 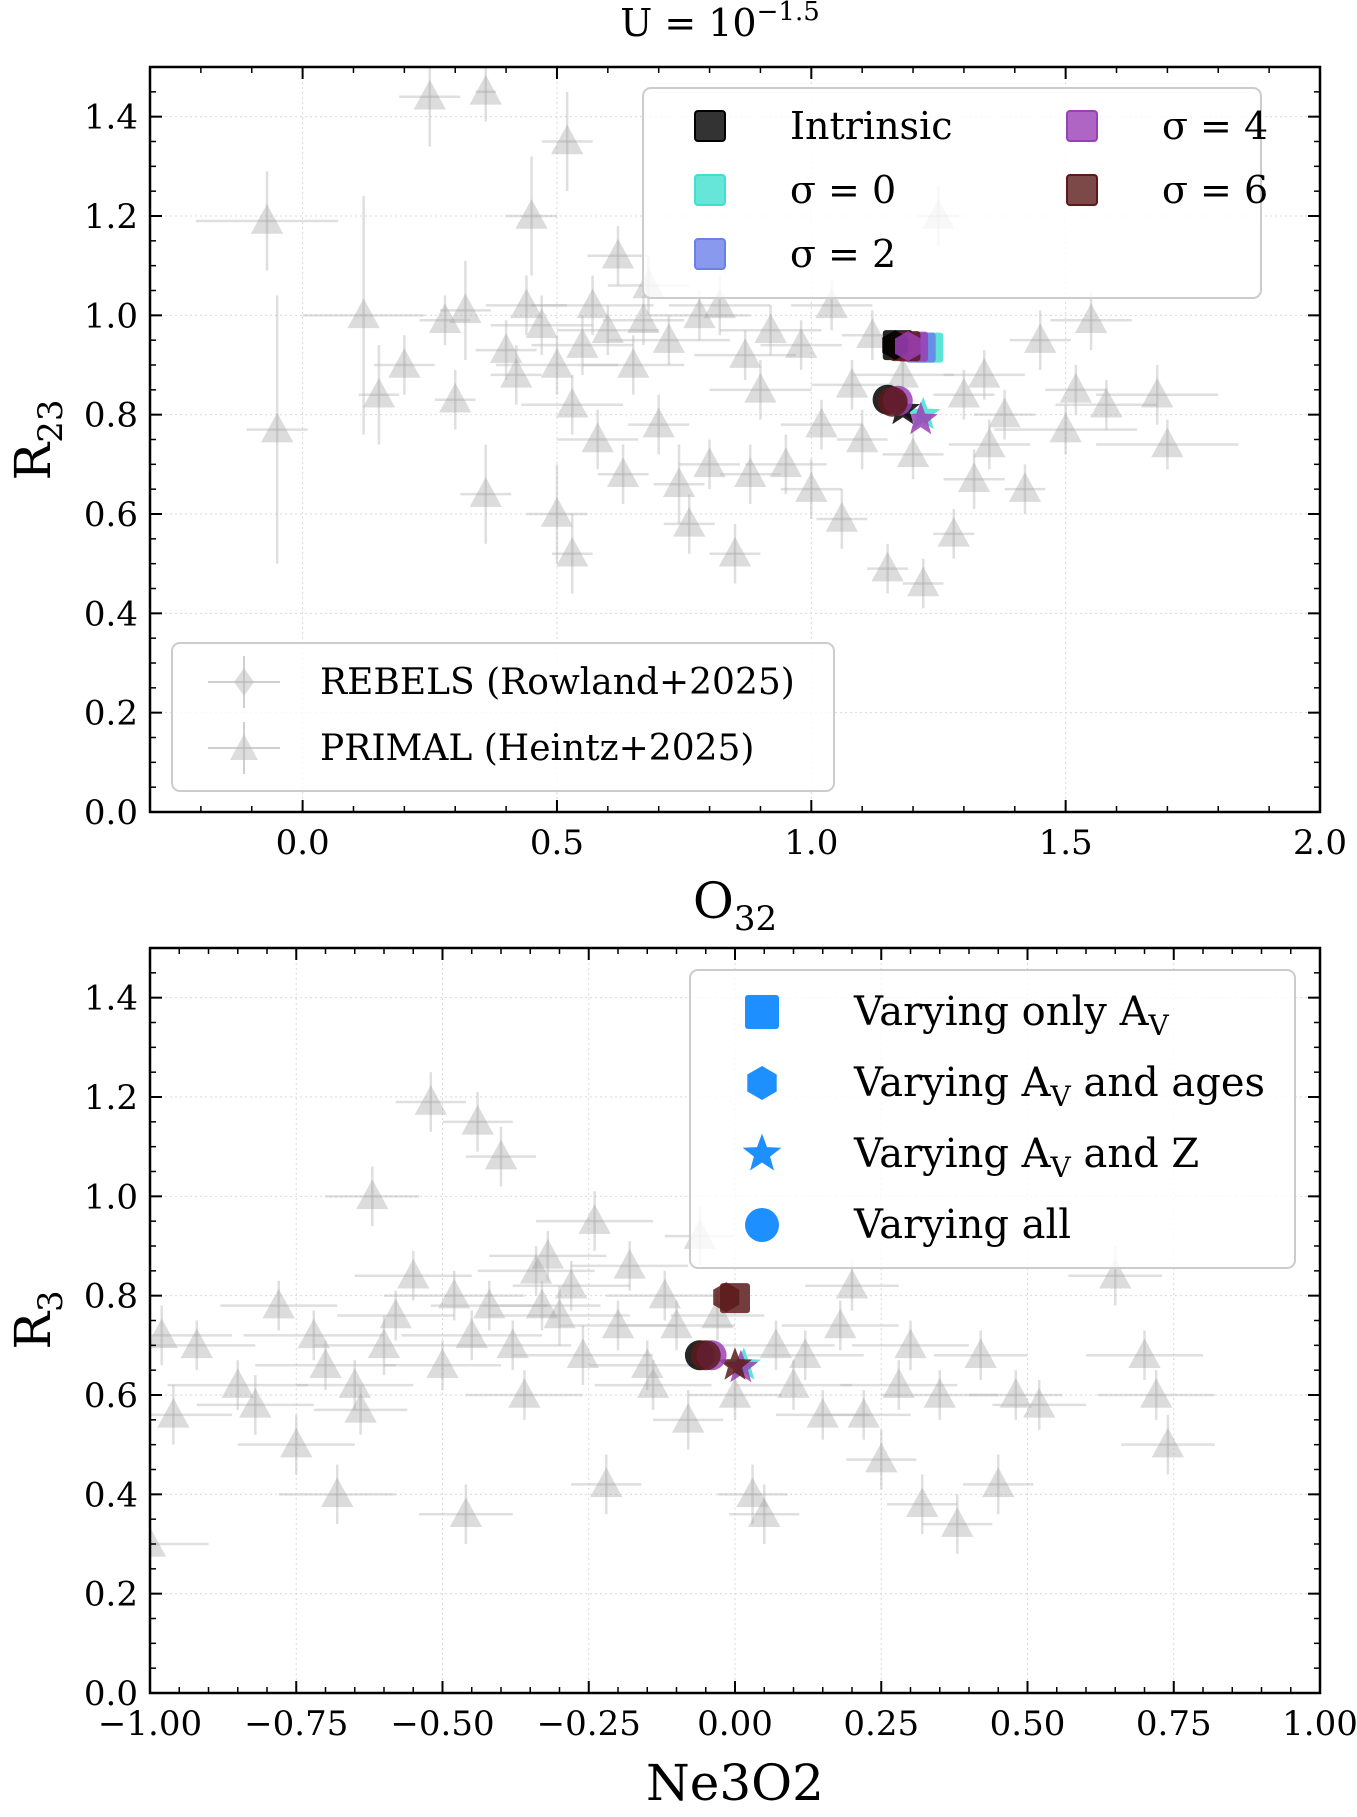 What do you see at coordinates (1059, 1086) in the screenshot?
I see `marker-legend-label: Varying AV and ages` at bounding box center [1059, 1086].